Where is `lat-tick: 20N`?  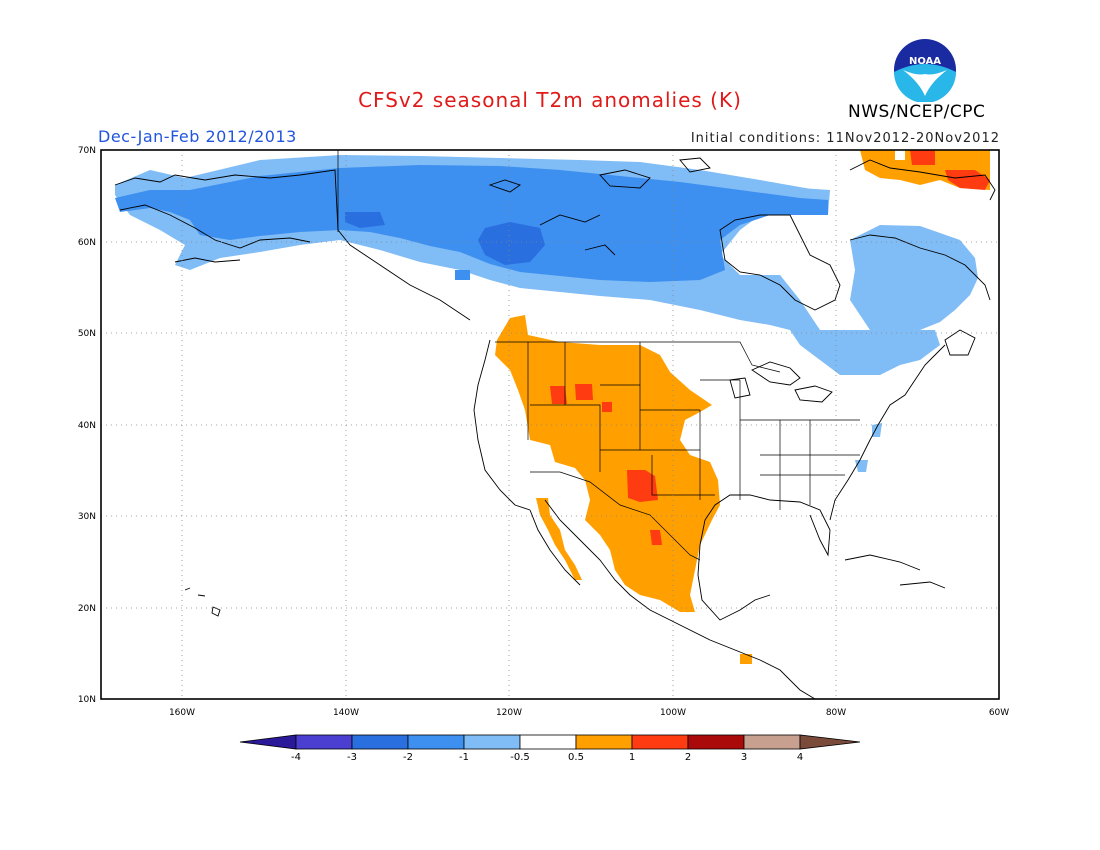
lat-tick: 20N is located at coordinates (87, 609).